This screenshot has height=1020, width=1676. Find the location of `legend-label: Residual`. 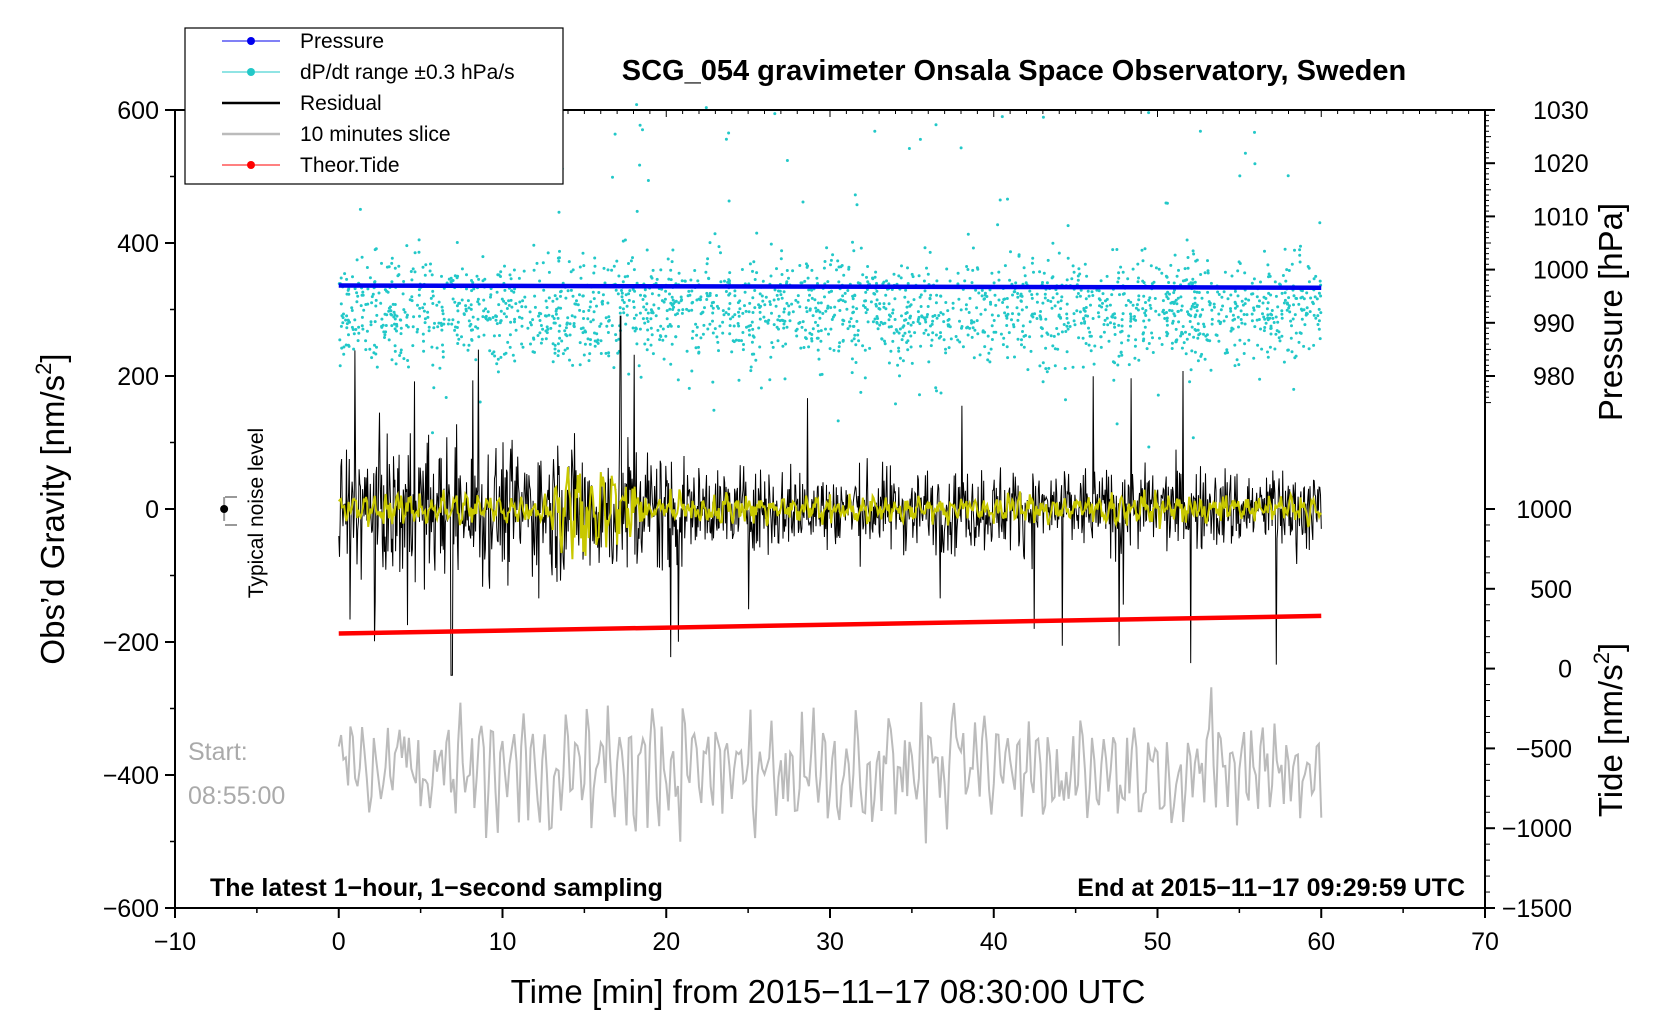

legend-label: Residual is located at coordinates (341, 103).